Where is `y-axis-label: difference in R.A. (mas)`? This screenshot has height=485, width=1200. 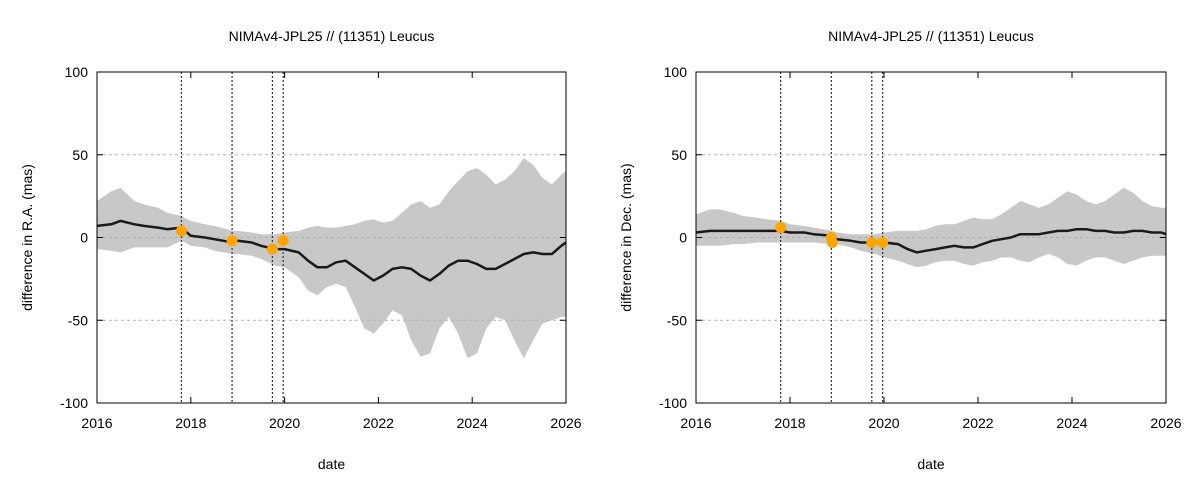 y-axis-label: difference in R.A. (mas) is located at coordinates (27, 237).